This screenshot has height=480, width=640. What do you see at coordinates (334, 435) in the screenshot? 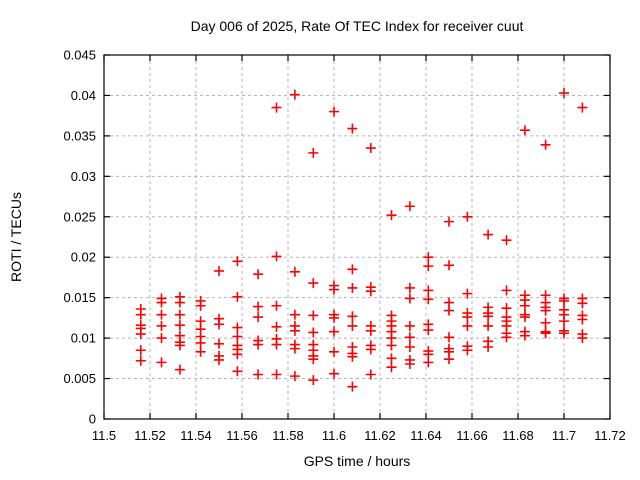
I see `x-tick-label: 11.6` at bounding box center [334, 435].